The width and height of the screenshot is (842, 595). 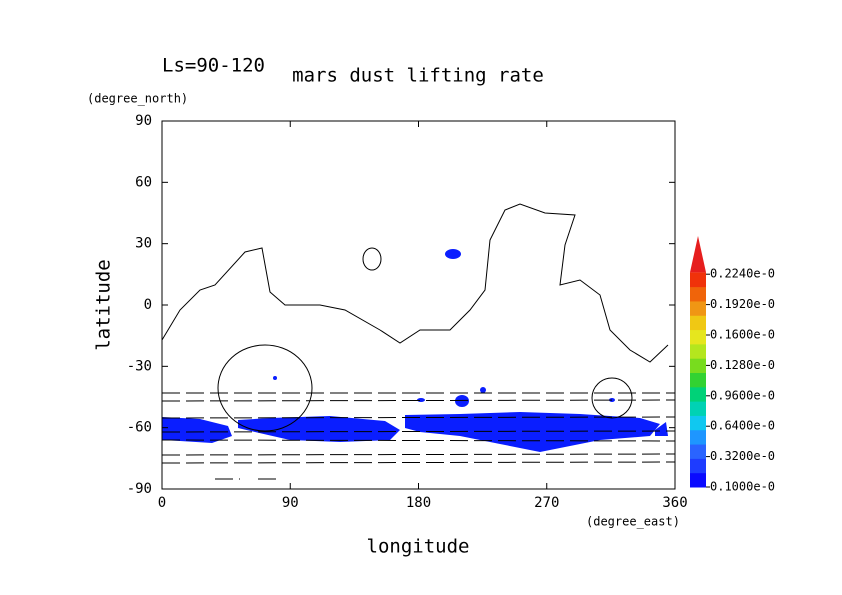 I want to click on colorbar-label: 0.9600e-0, so click(x=742, y=395).